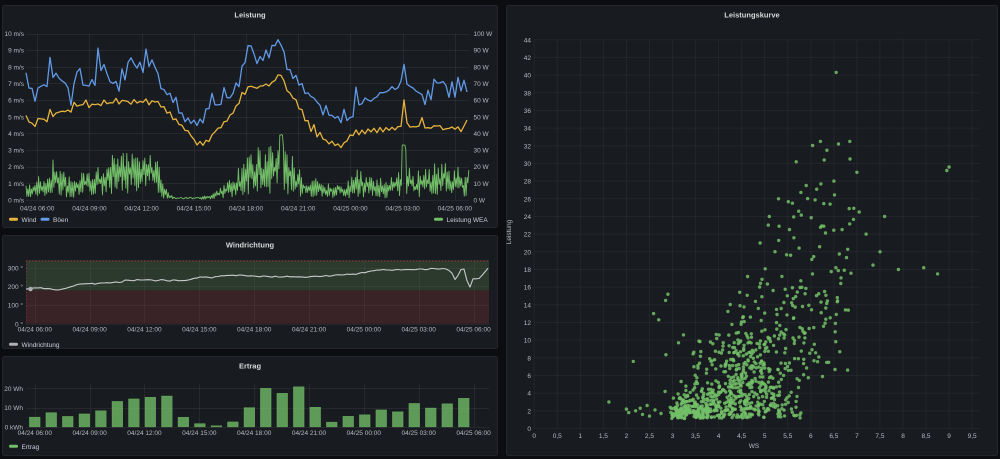 This screenshot has height=459, width=1000. Describe the element at coordinates (557, 436) in the screenshot. I see `svg-text: 0,5` at that location.